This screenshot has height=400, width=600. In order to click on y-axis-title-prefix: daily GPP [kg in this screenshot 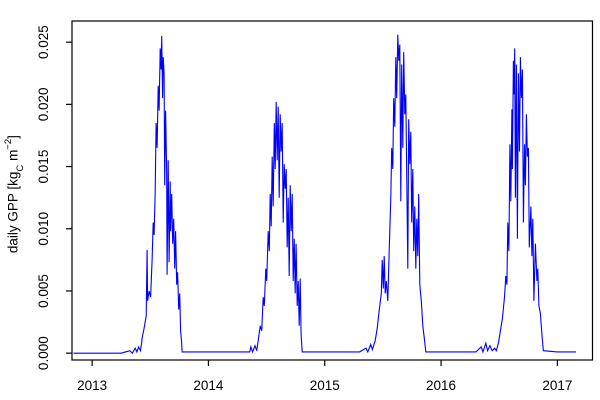, I will do `click(13, 212)`.